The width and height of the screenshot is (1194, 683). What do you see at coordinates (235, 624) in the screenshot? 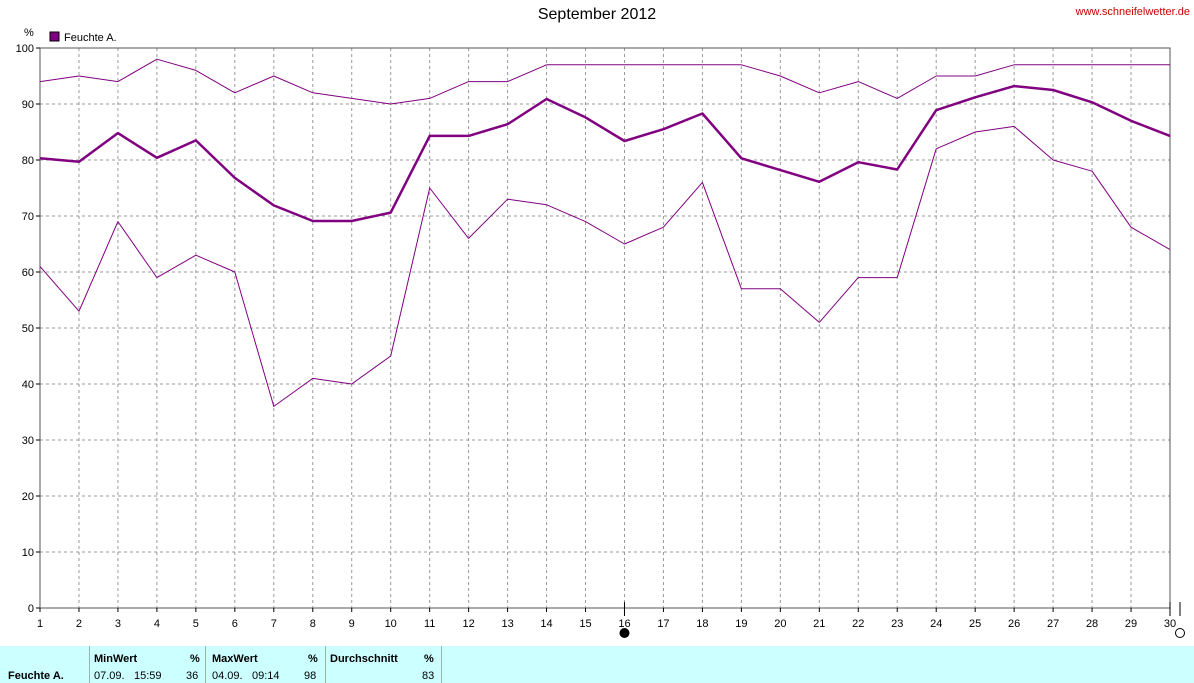
I see `x-tick-label: 6` at bounding box center [235, 624].